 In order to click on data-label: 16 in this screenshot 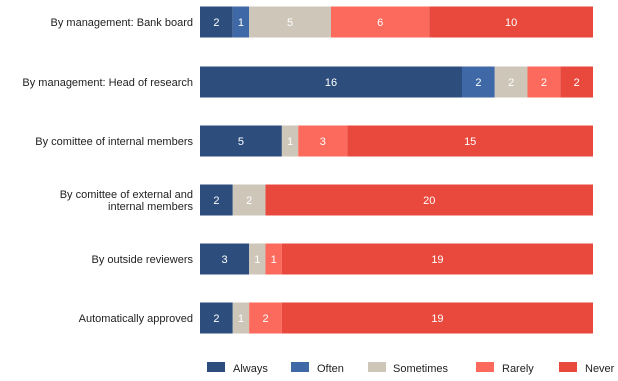, I will do `click(331, 83)`.